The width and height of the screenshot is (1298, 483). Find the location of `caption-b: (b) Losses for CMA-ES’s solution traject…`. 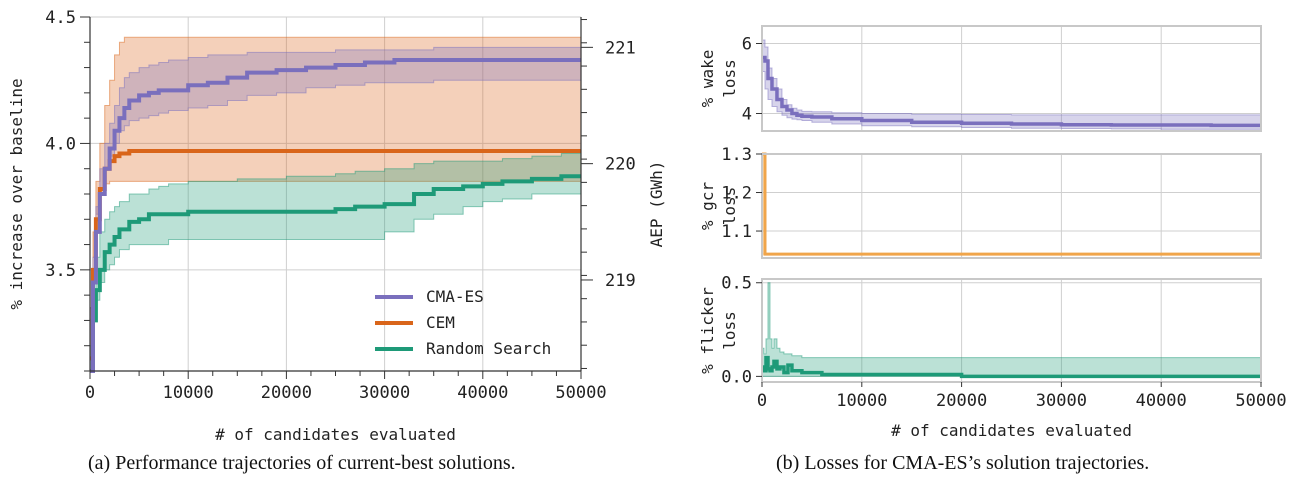

caption-b: (b) Losses for CMA-ES’s solution traject… is located at coordinates (963, 463).